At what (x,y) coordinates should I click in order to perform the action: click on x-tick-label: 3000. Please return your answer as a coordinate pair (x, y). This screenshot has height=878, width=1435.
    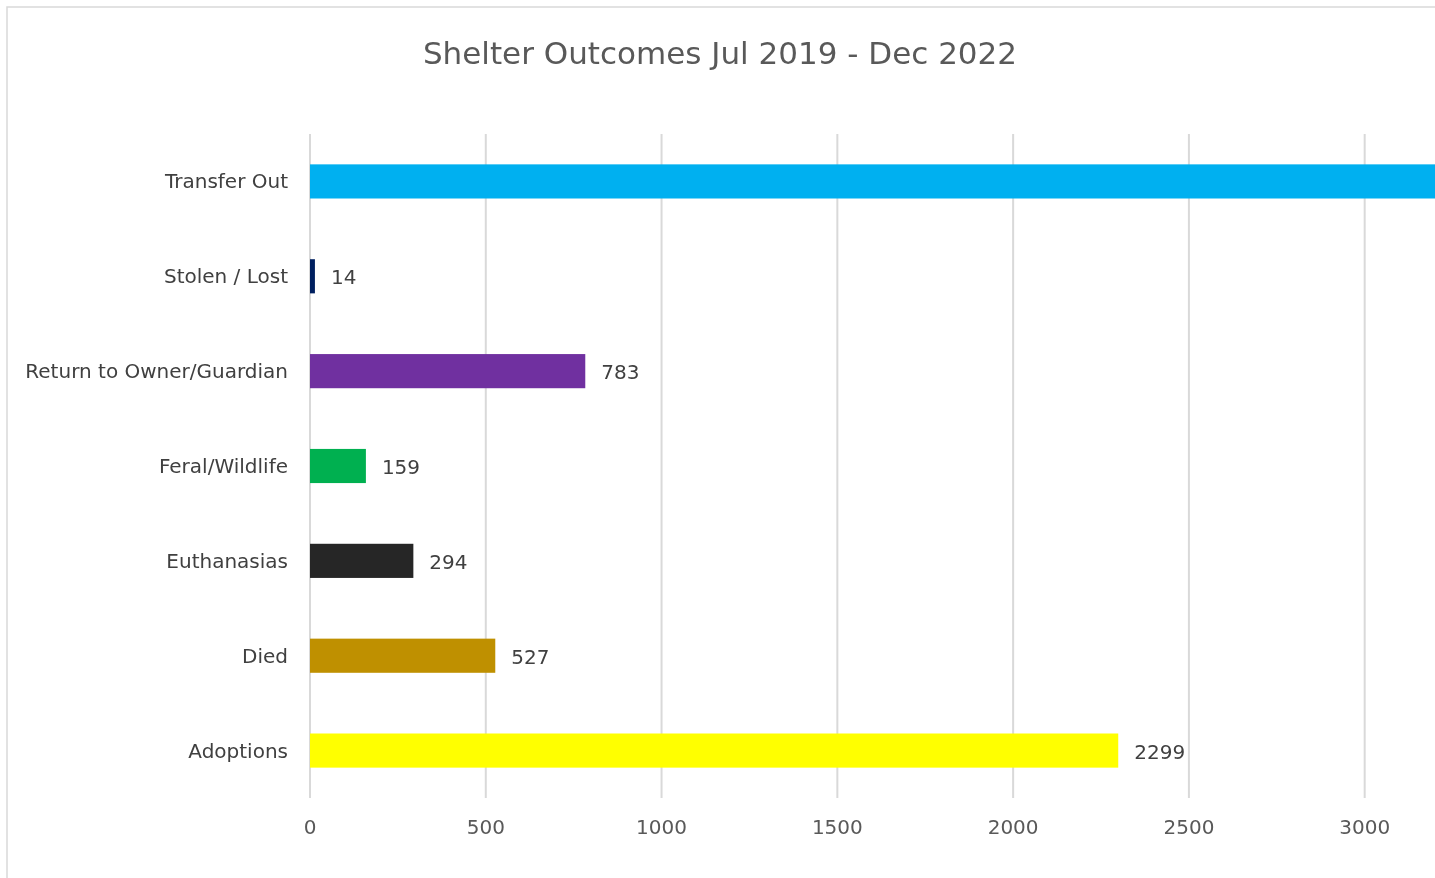
    Looking at the image, I should click on (1365, 827).